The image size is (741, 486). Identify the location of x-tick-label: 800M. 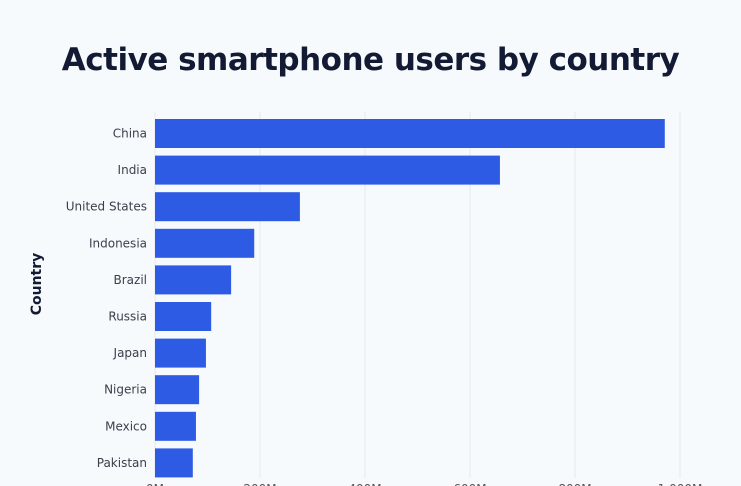
(574, 484).